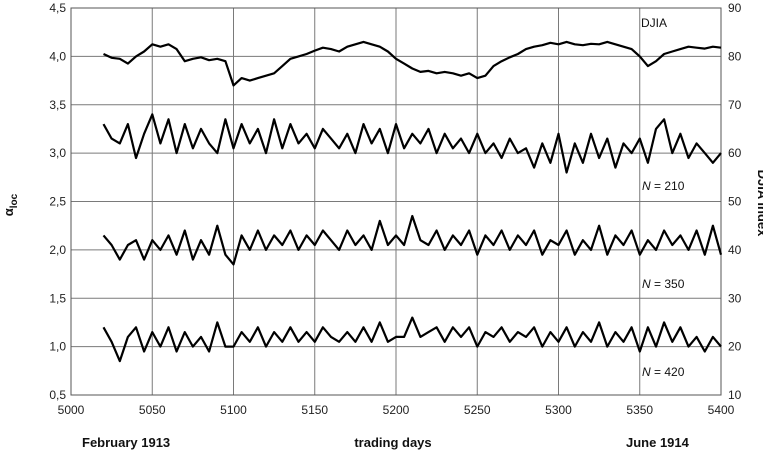 This screenshot has height=456, width=763. What do you see at coordinates (658, 442) in the screenshot?
I see `date-right-label: June 1914` at bounding box center [658, 442].